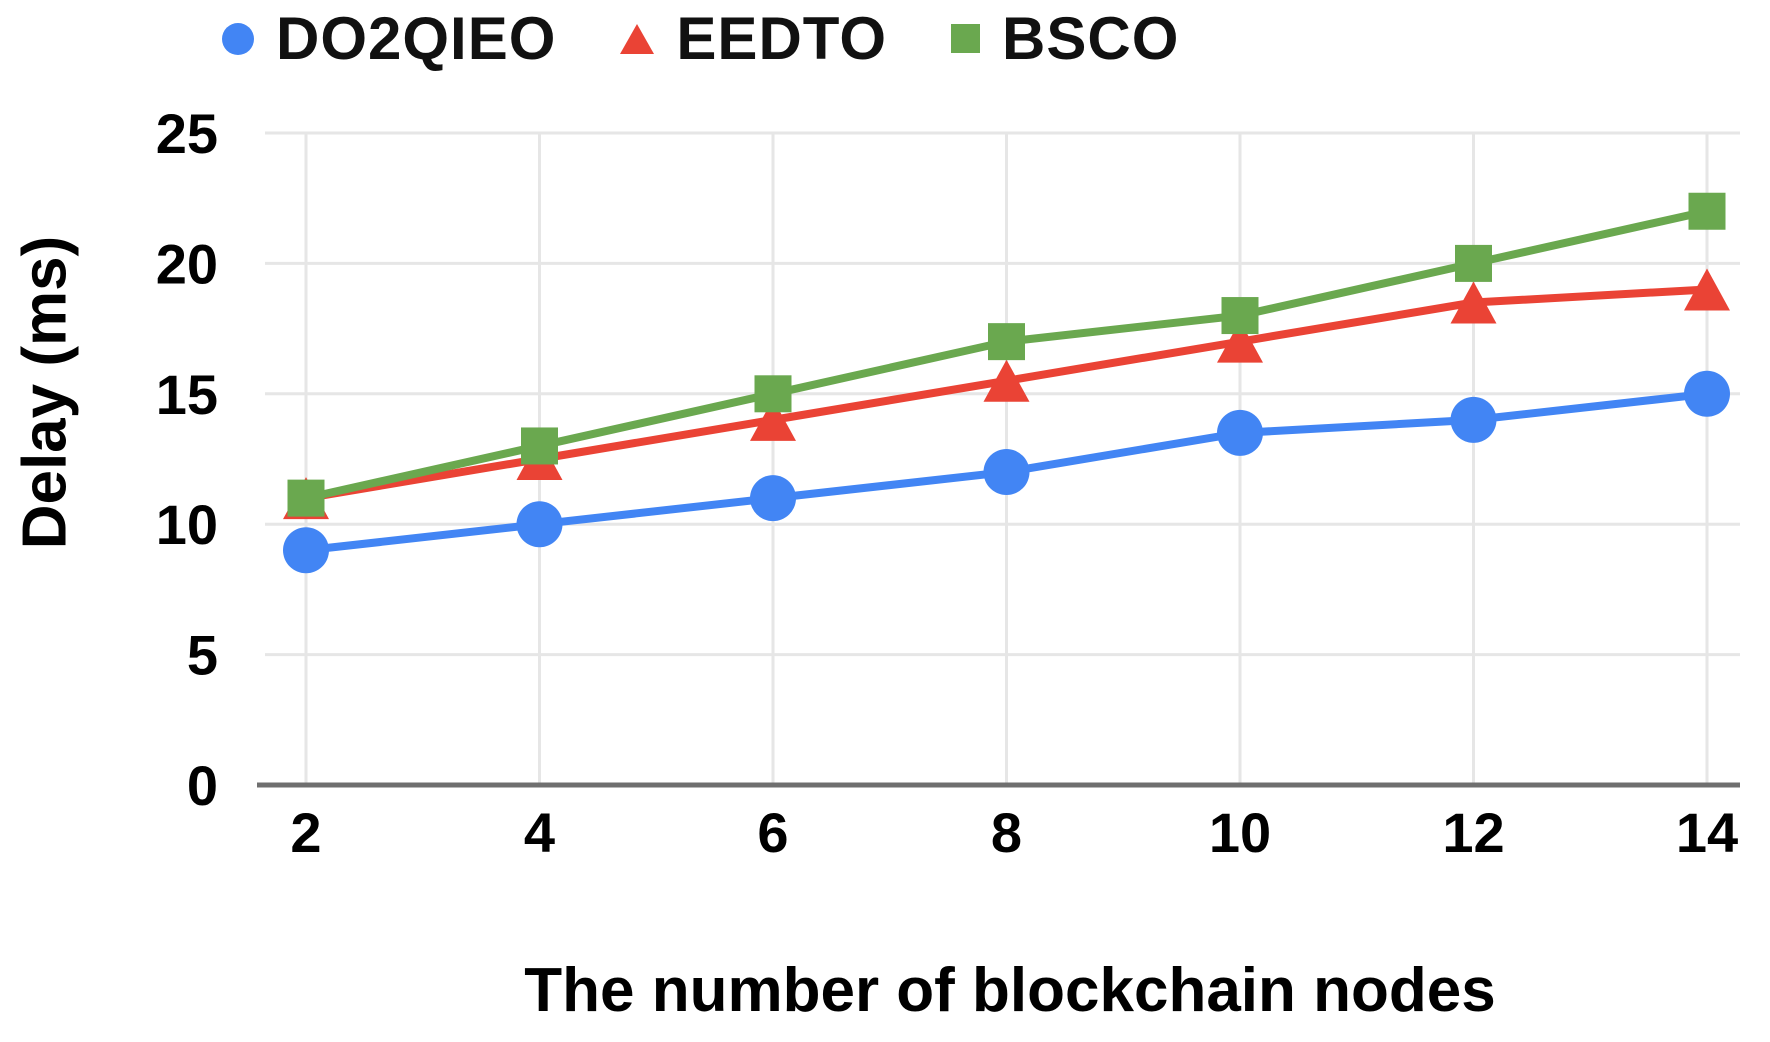  What do you see at coordinates (238, 38) in the screenshot?
I see `circle-marker-icon` at bounding box center [238, 38].